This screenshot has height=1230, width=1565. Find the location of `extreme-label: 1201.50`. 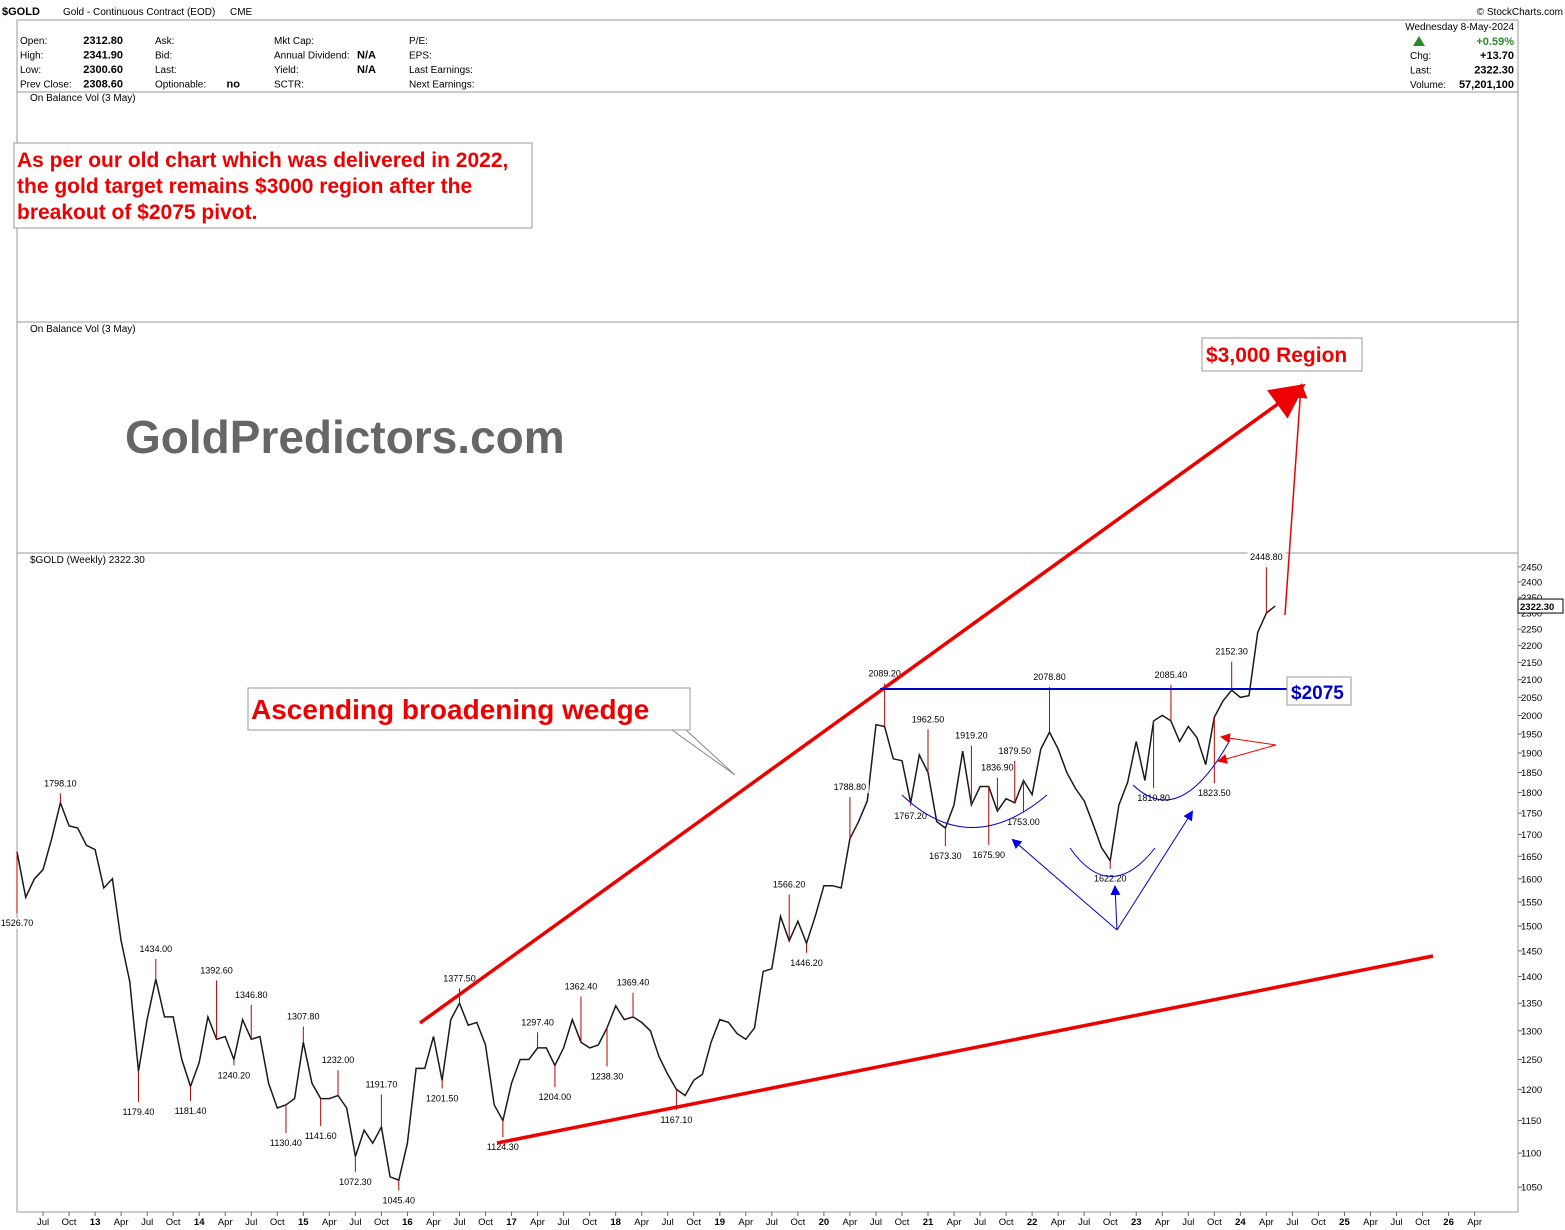

extreme-label: 1201.50 is located at coordinates (442, 1099).